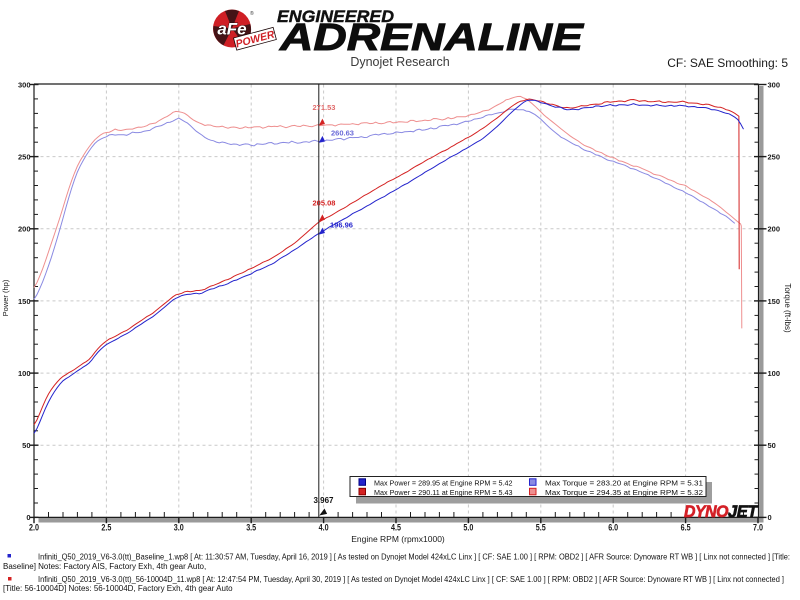 The width and height of the screenshot is (800, 600). Describe the element at coordinates (706, 511) in the screenshot. I see `svg-text: DYNO` at that location.